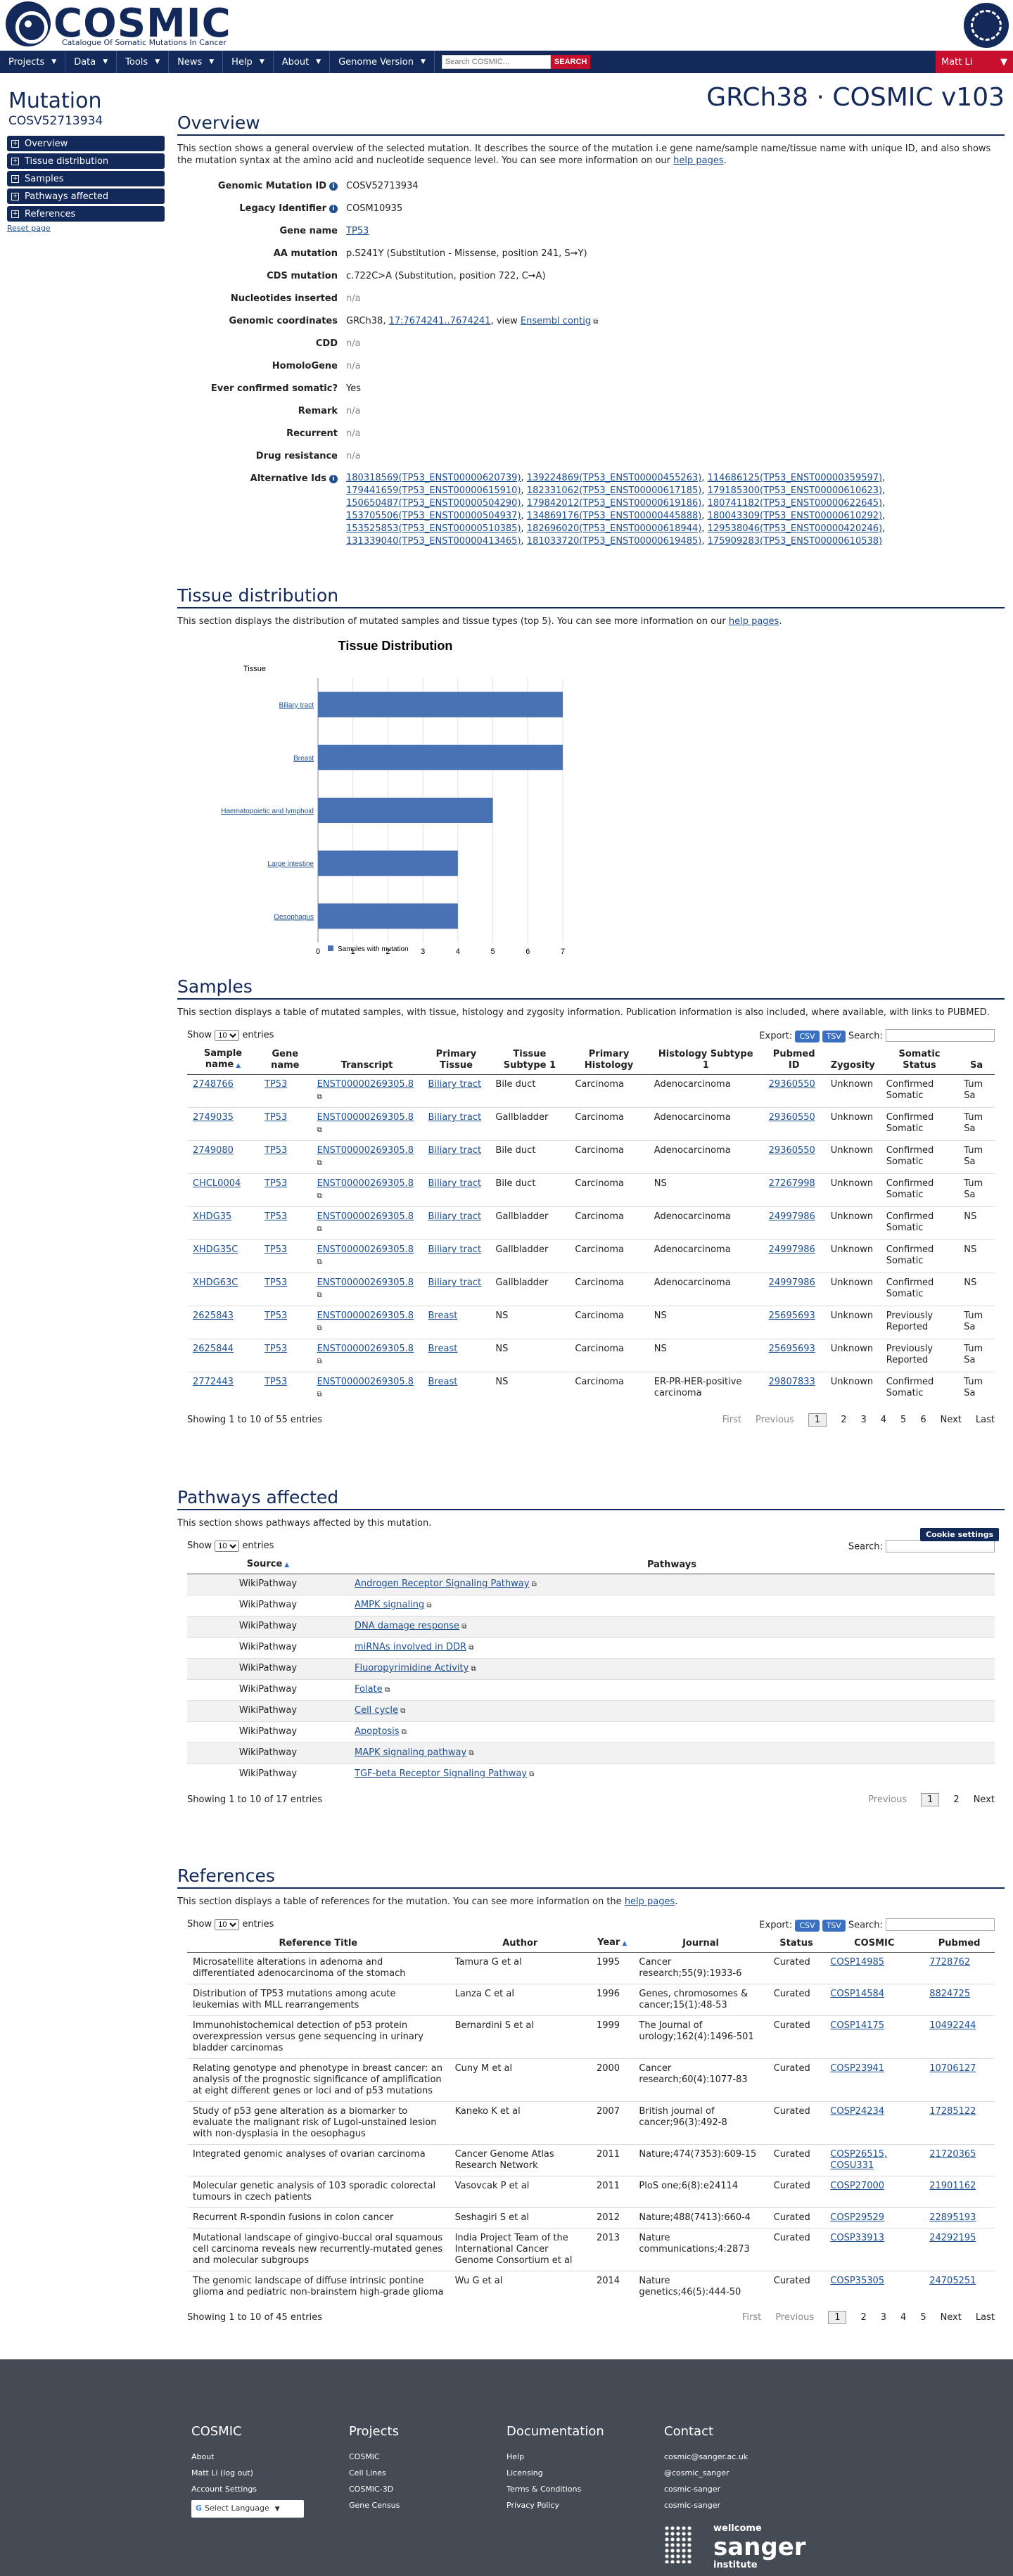 Image resolution: width=1013 pixels, height=2576 pixels. What do you see at coordinates (378, 1731) in the screenshot?
I see `pathway-link: Apoptosis` at bounding box center [378, 1731].